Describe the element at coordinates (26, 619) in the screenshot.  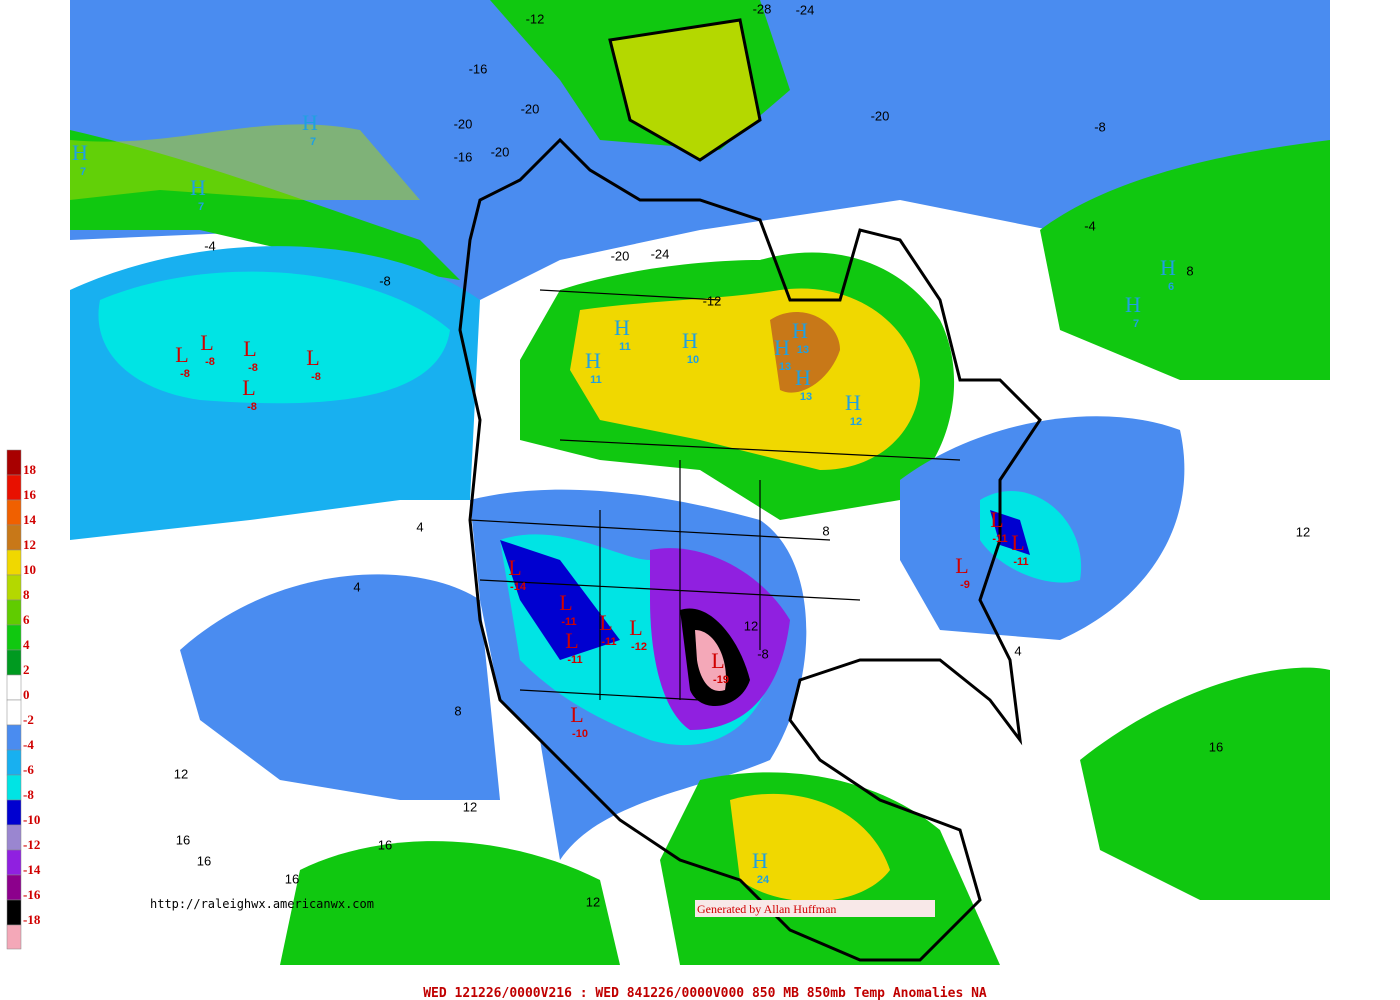
I see `legend-label: 6` at that location.